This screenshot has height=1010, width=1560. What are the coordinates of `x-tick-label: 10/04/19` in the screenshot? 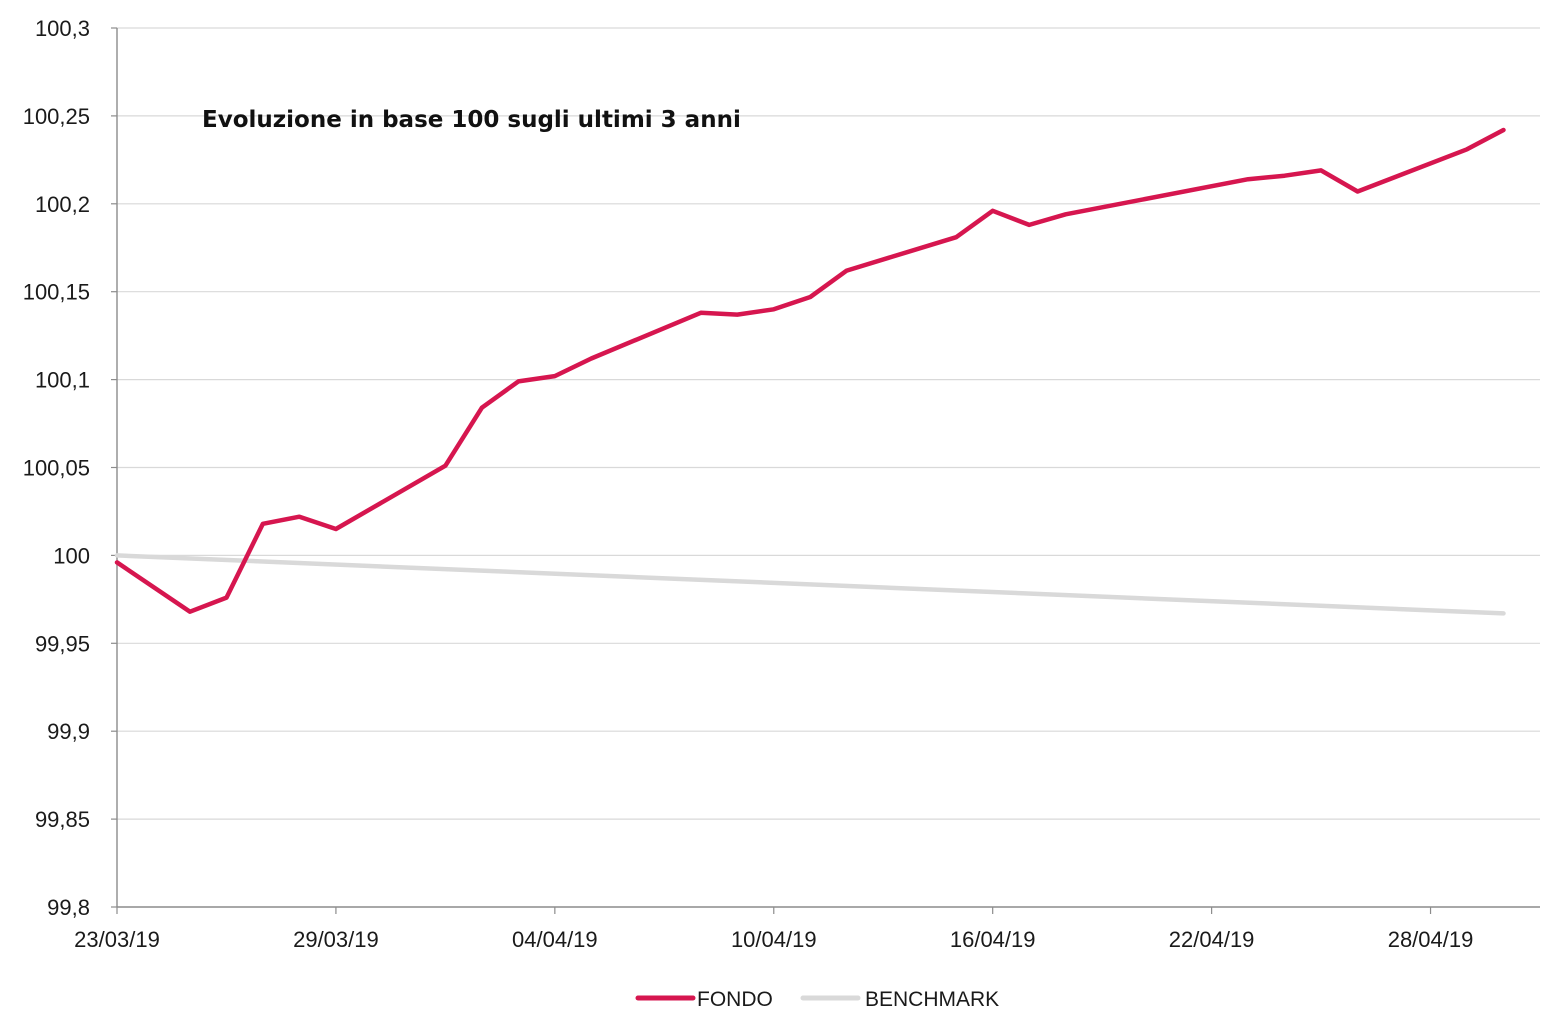 It's located at (774, 939).